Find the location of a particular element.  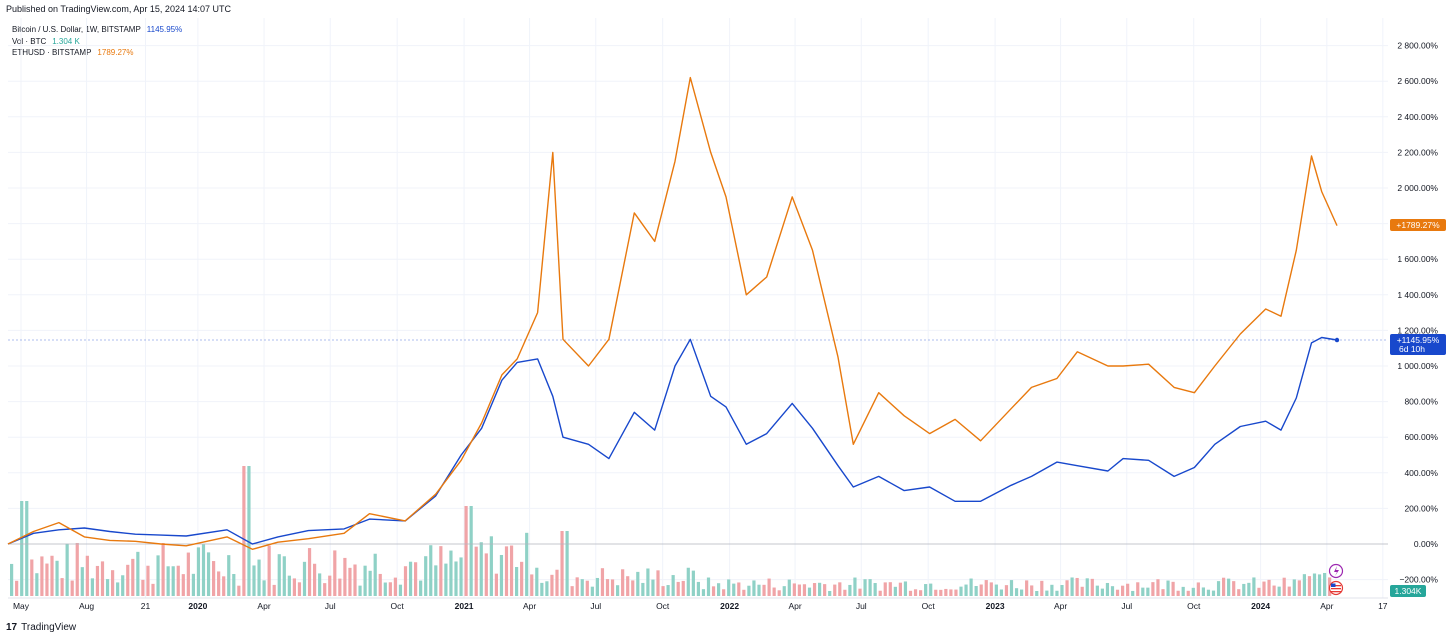

tradingview-brand: 17 TradingView is located at coordinates (41, 627).